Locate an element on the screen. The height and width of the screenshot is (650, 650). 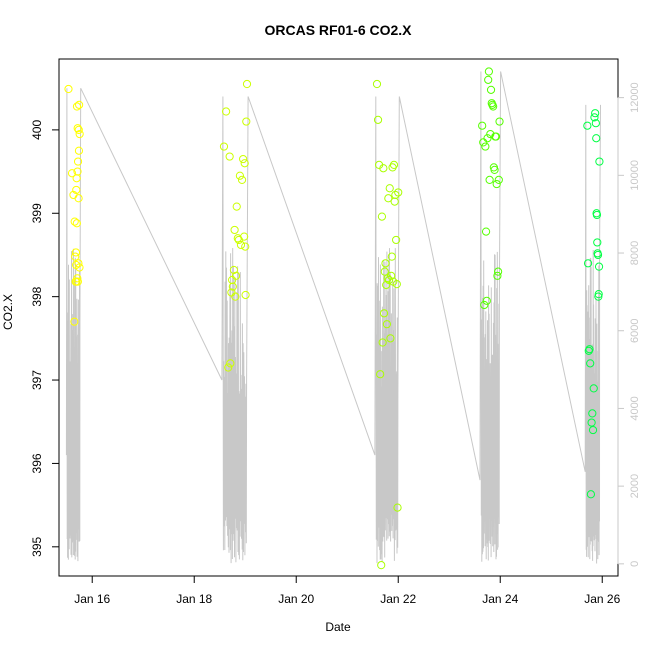
chart-title: ORCAS RF01-6 CO2.X is located at coordinates (338, 30).